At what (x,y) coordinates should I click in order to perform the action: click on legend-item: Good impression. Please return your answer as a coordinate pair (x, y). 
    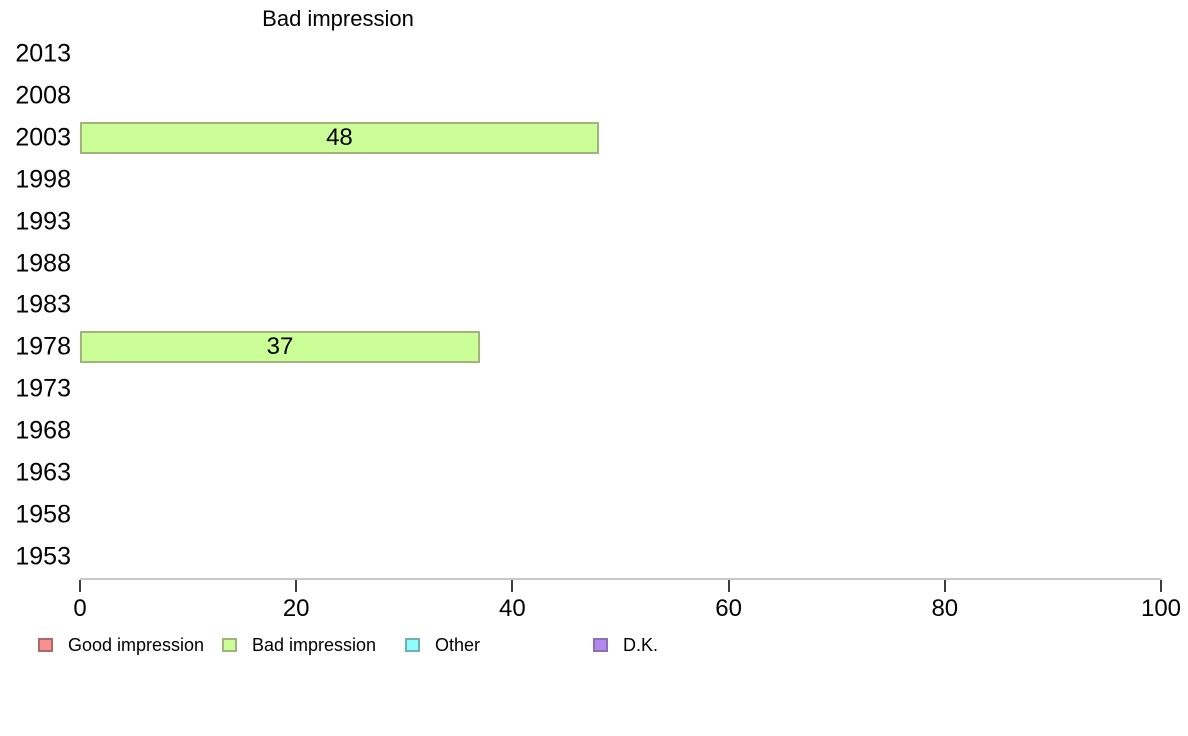
    Looking at the image, I should click on (121, 645).